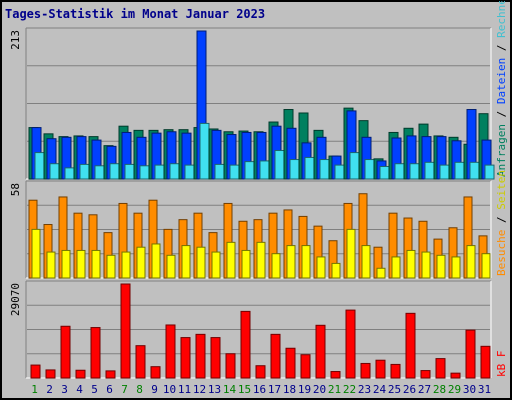 The height and width of the screenshot is (400, 512). Describe the element at coordinates (259, 389) in the screenshot. I see `x-tick-label: 16` at that location.